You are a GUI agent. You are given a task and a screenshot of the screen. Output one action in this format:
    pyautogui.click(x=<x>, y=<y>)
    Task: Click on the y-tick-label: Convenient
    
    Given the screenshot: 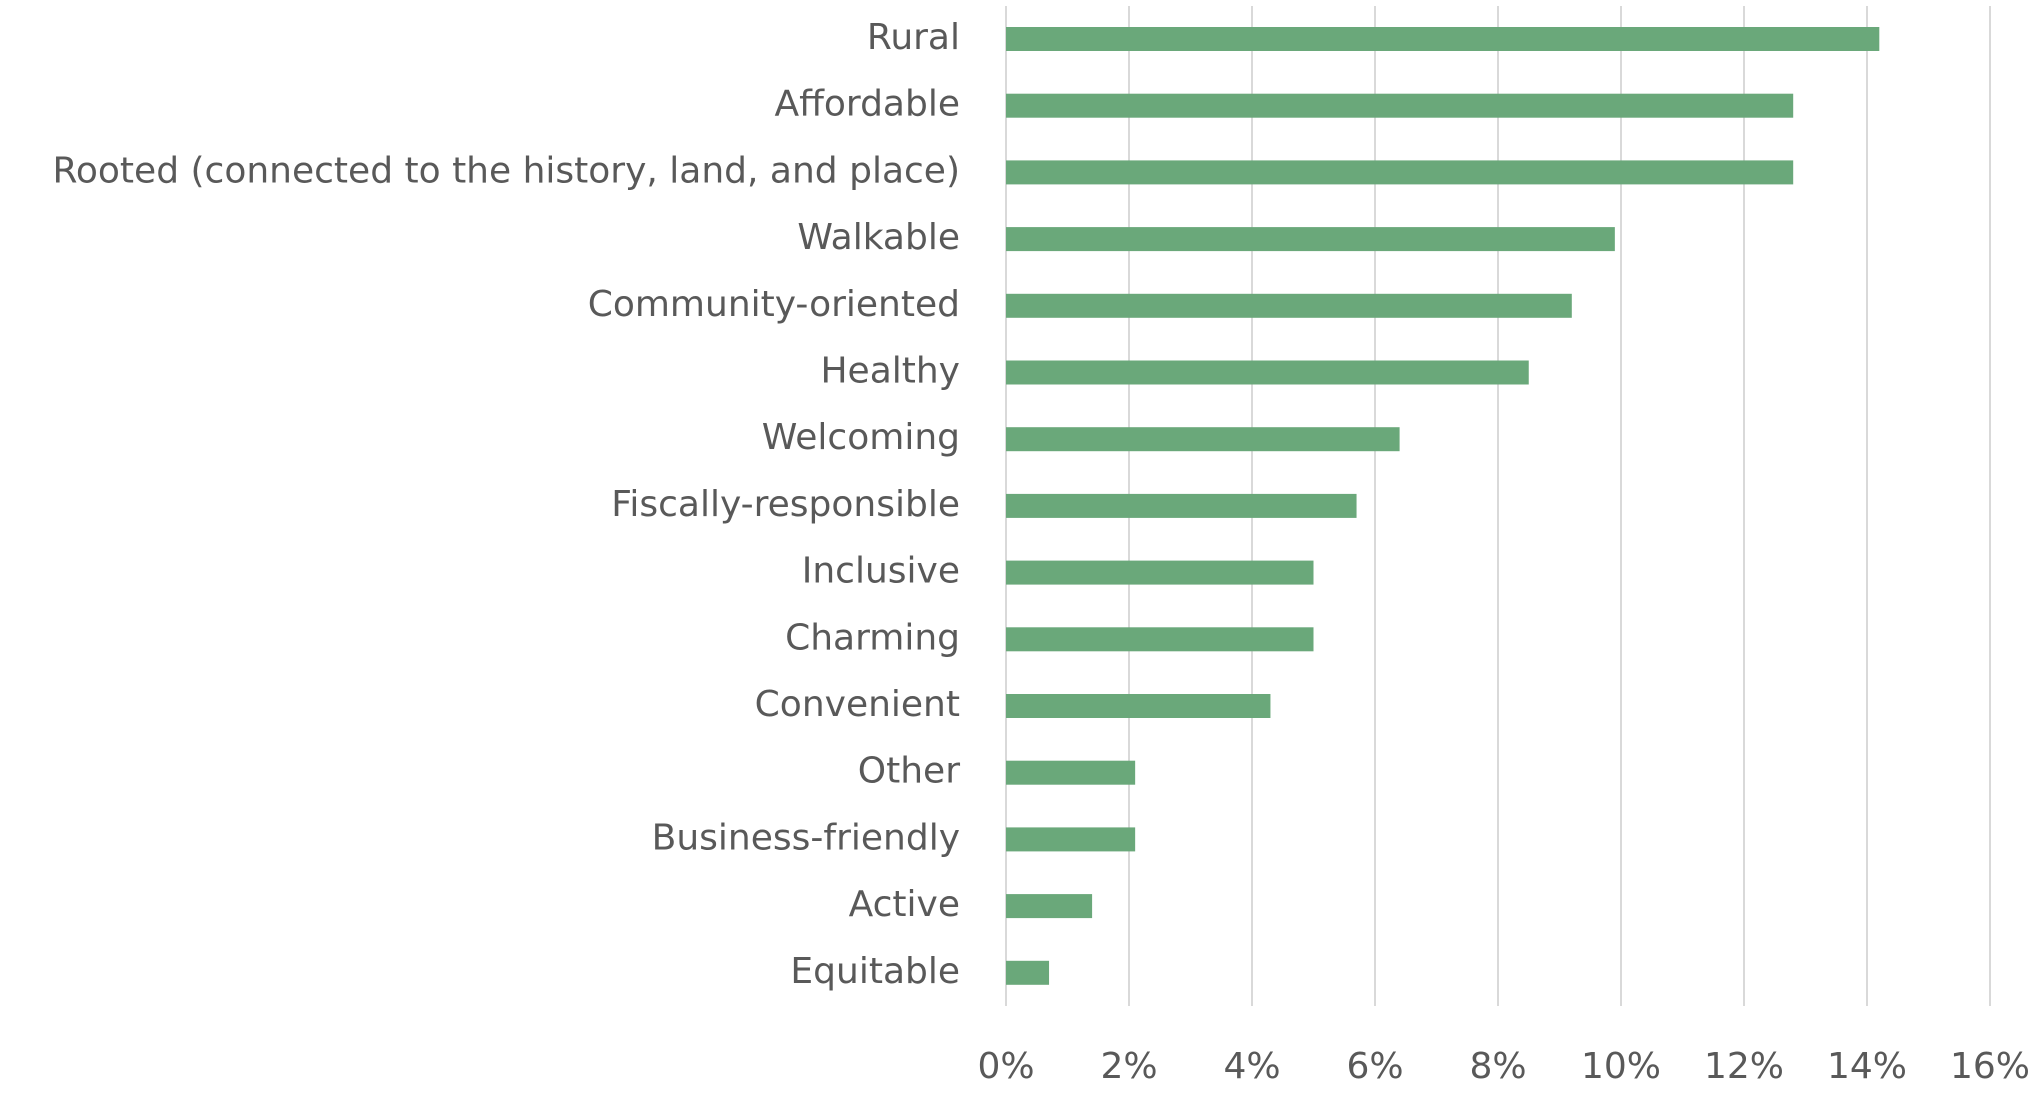 What is the action you would take?
    pyautogui.click(x=857, y=704)
    